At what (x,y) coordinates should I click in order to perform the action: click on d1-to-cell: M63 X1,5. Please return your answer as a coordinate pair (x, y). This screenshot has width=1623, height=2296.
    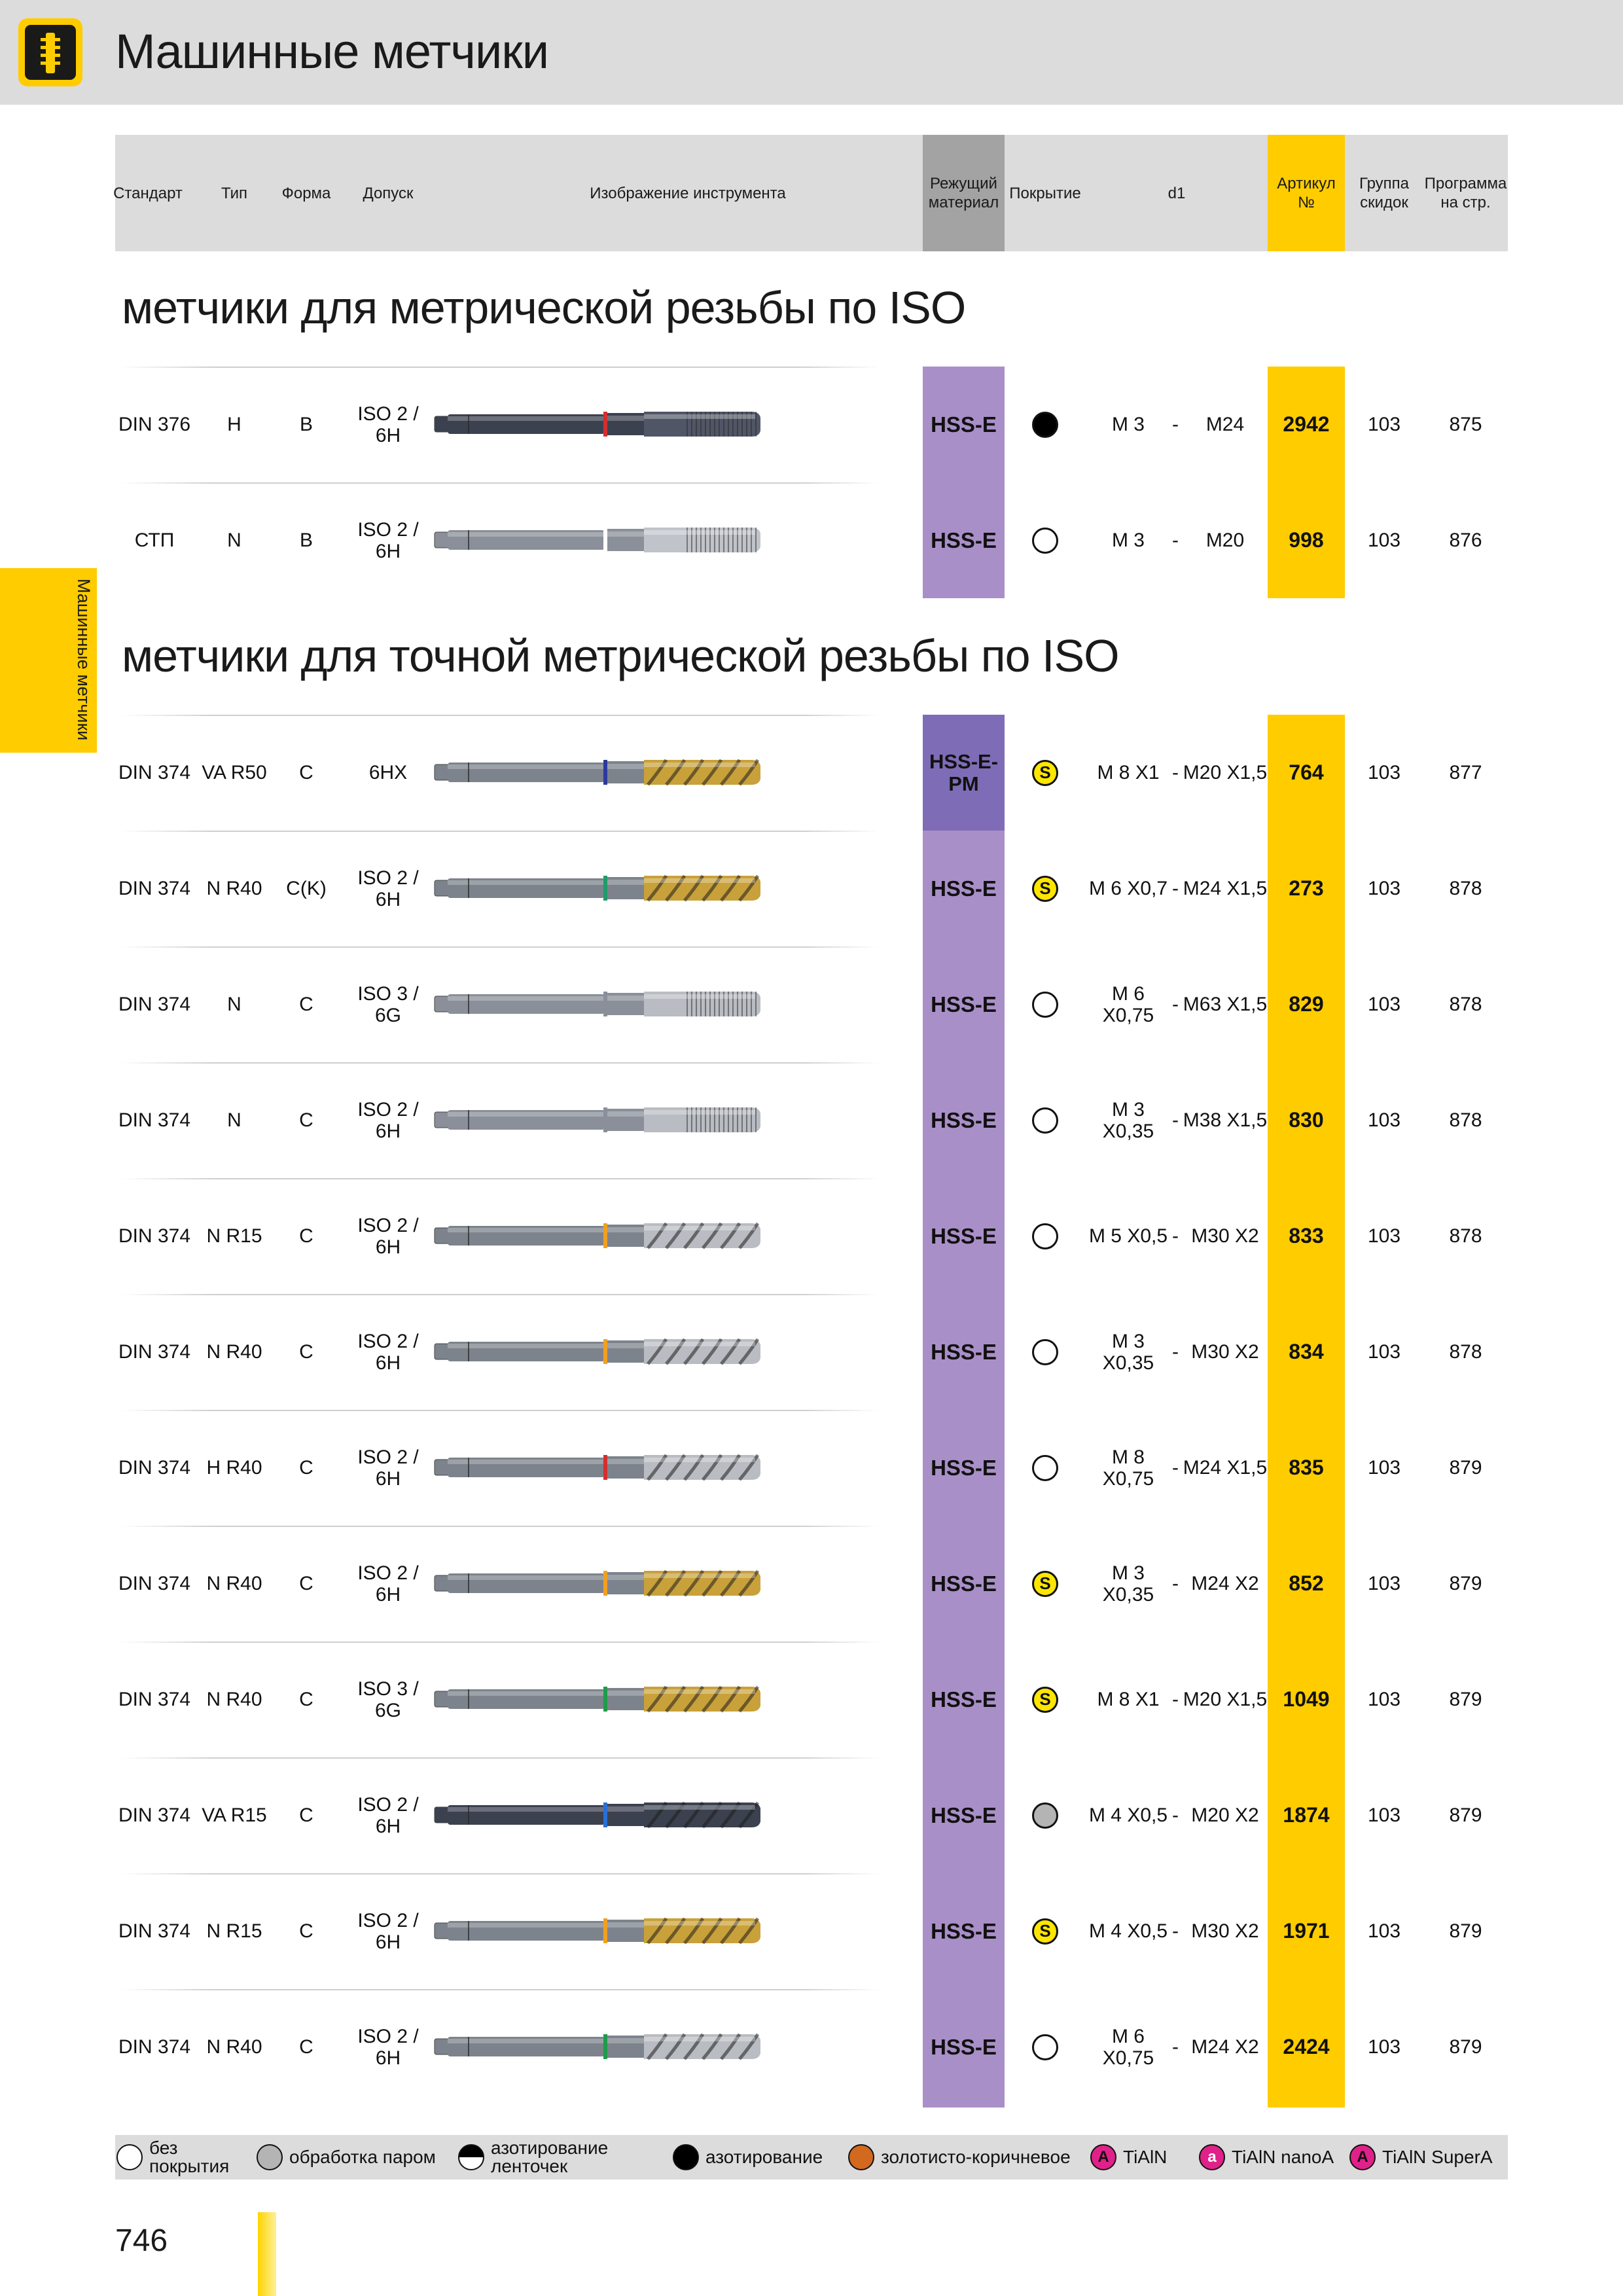
    Looking at the image, I should click on (1225, 1004).